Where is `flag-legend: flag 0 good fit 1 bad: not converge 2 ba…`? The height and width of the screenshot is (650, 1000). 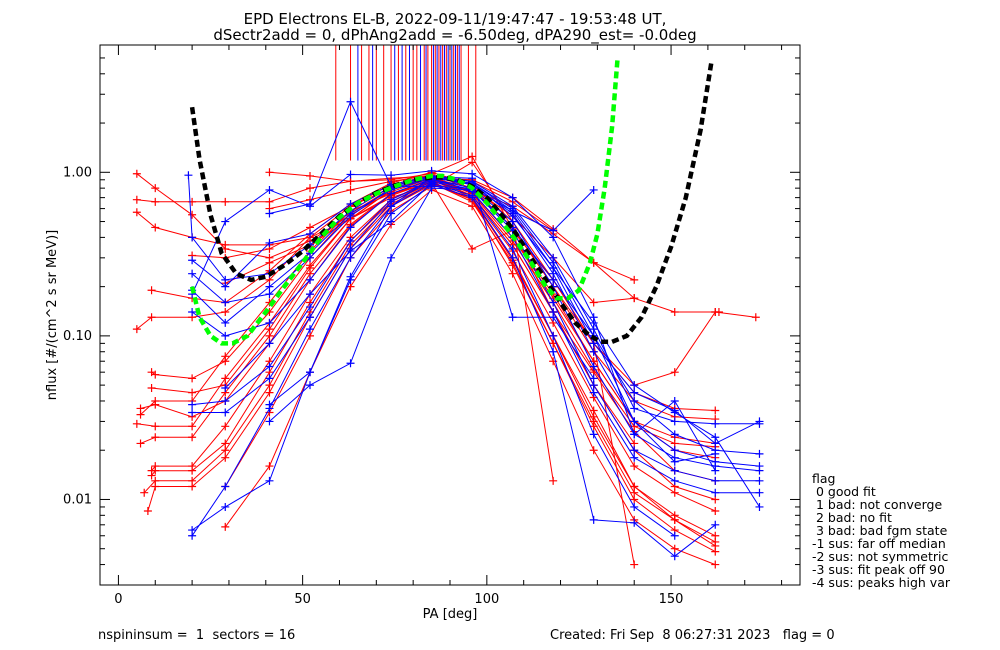 flag-legend: flag 0 good fit 1 bad: not converge 2 ba… is located at coordinates (881, 530).